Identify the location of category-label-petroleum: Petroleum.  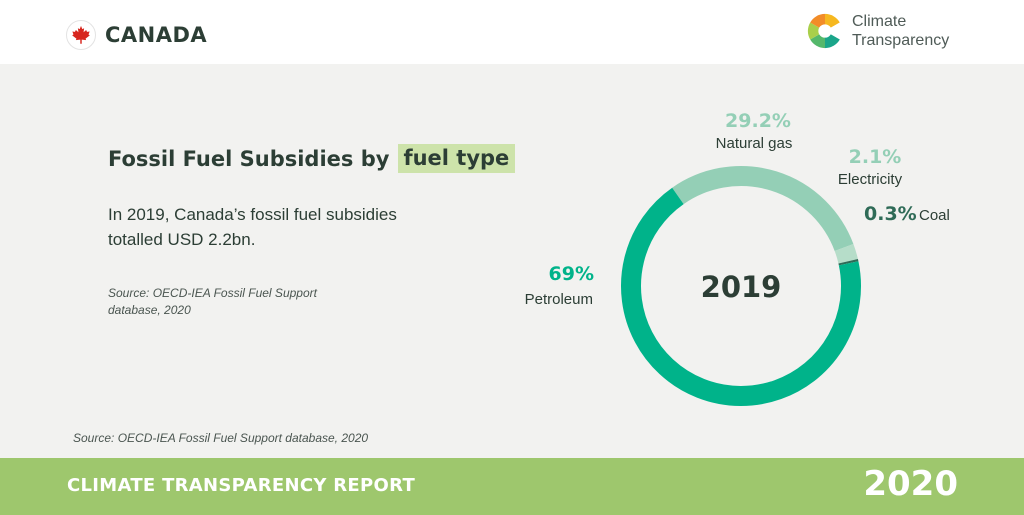
(559, 299).